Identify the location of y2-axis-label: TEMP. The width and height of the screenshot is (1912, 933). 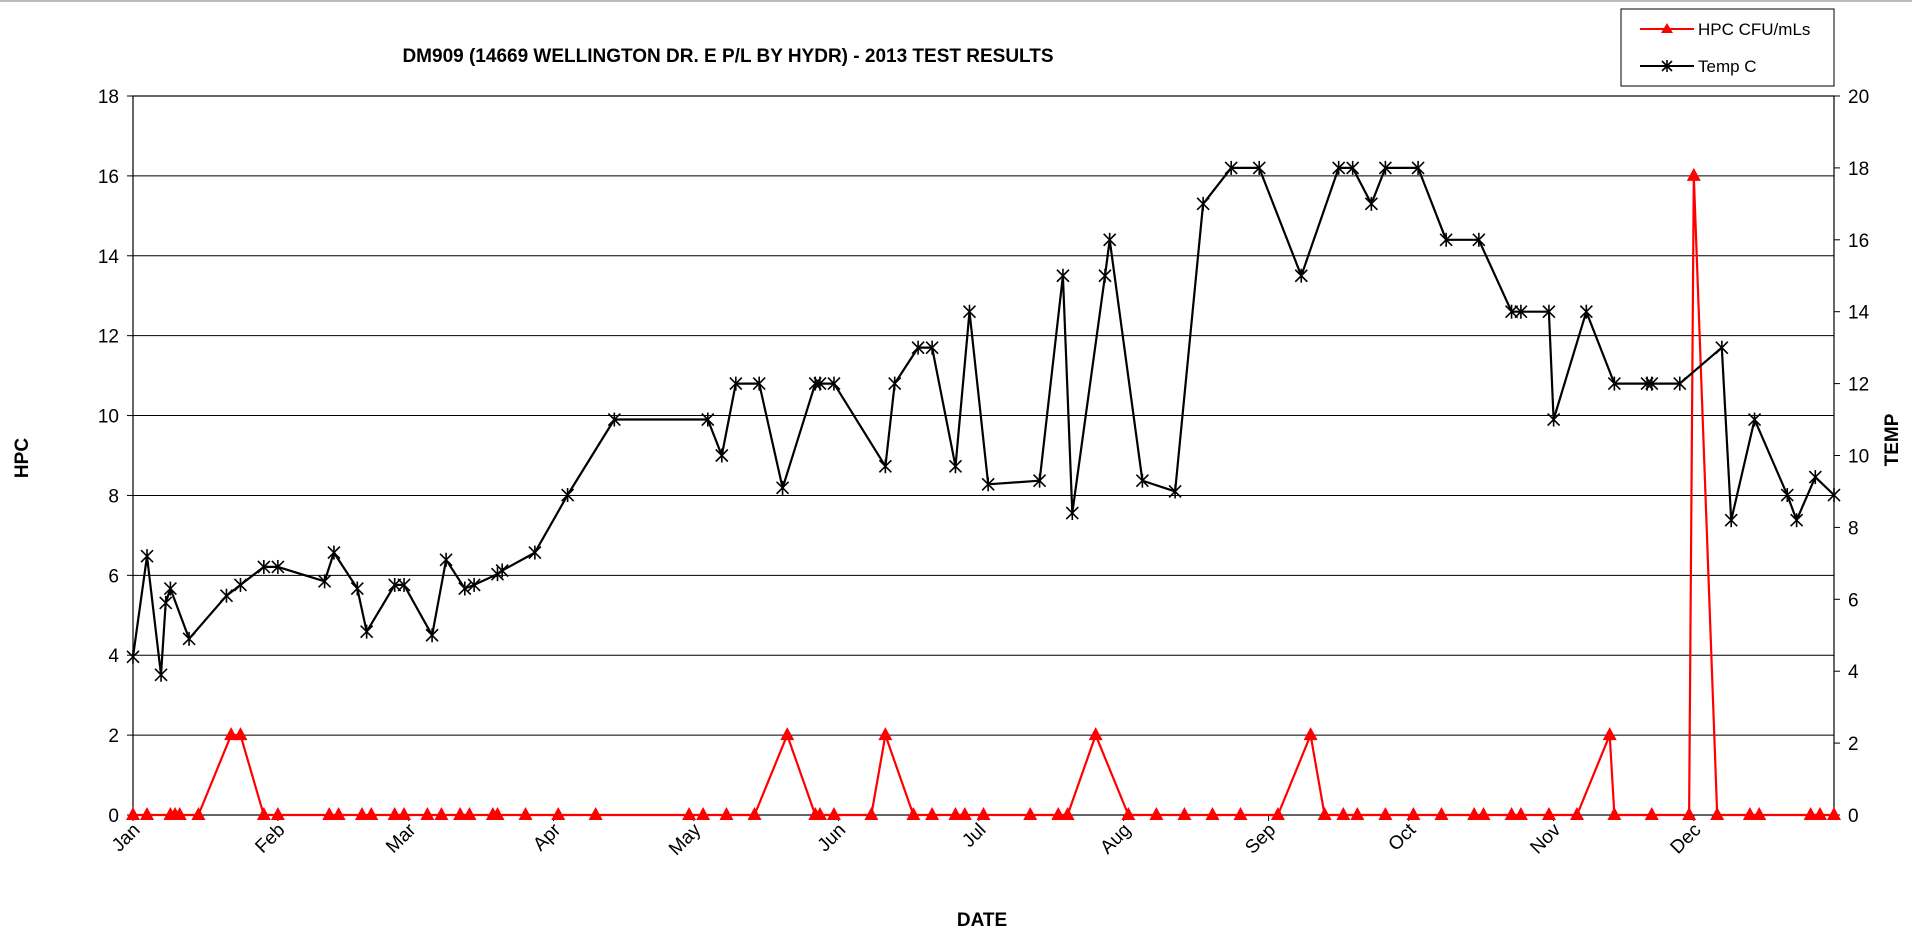
(1892, 439).